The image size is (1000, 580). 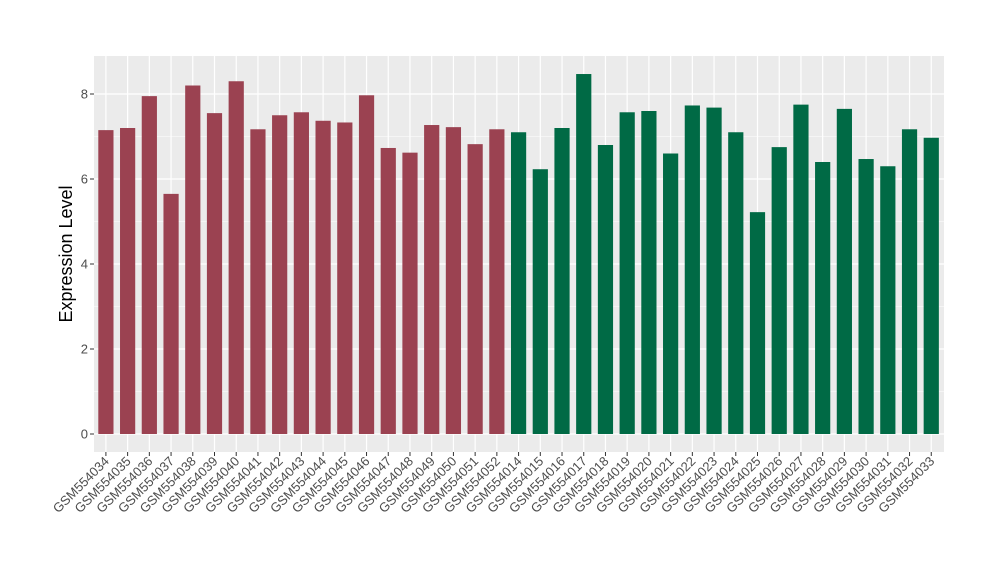 I want to click on bar-GSM554022, so click(x=692, y=269).